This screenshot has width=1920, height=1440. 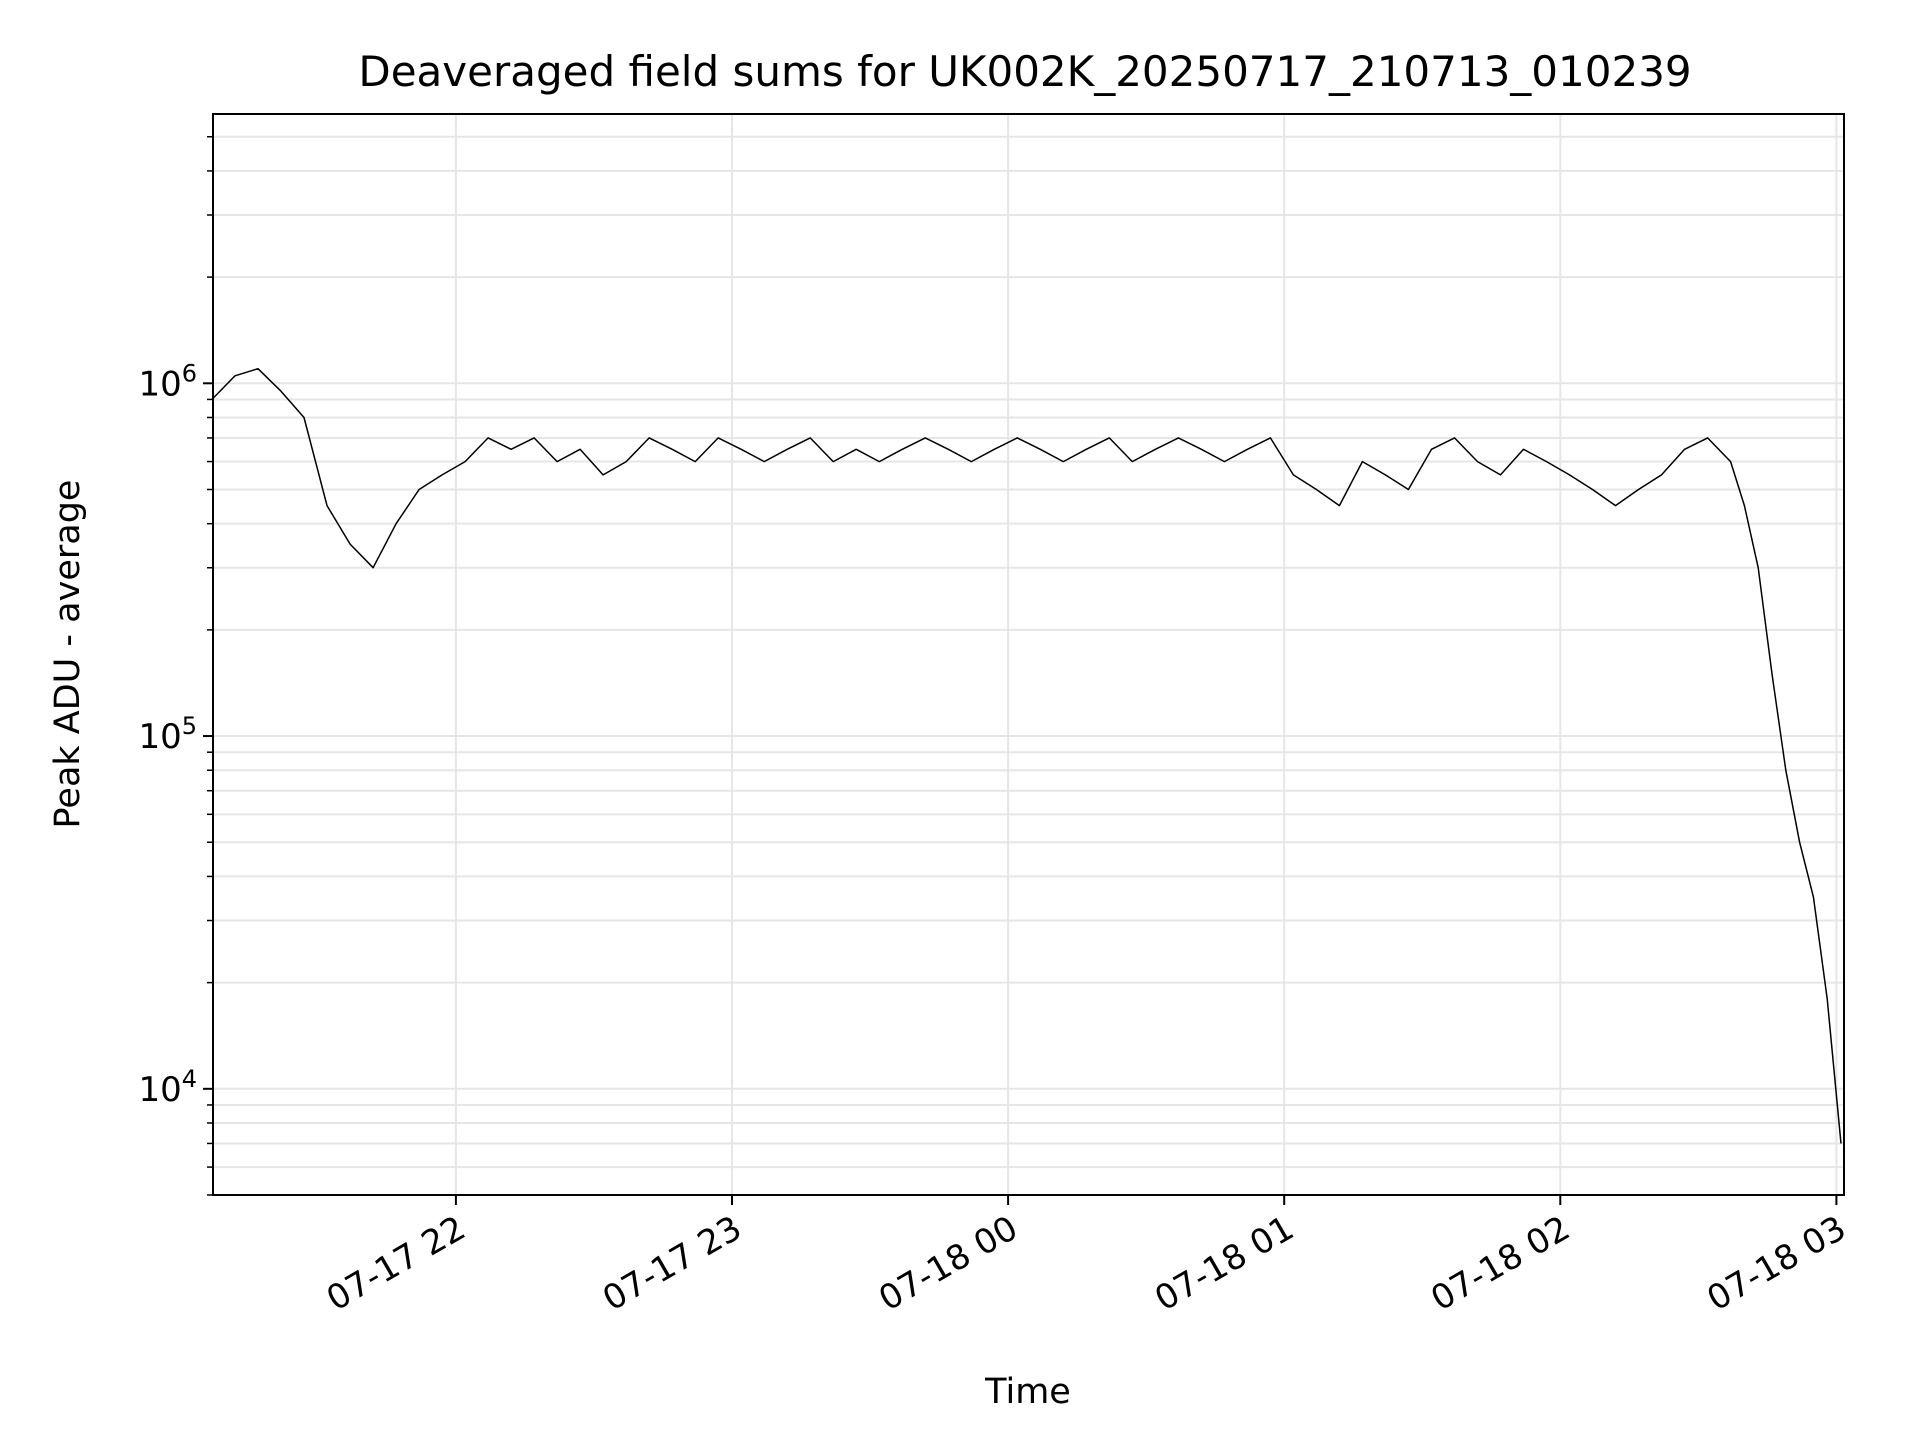 What do you see at coordinates (1224, 1263) in the screenshot?
I see `x-tick-label: 07-18 01` at bounding box center [1224, 1263].